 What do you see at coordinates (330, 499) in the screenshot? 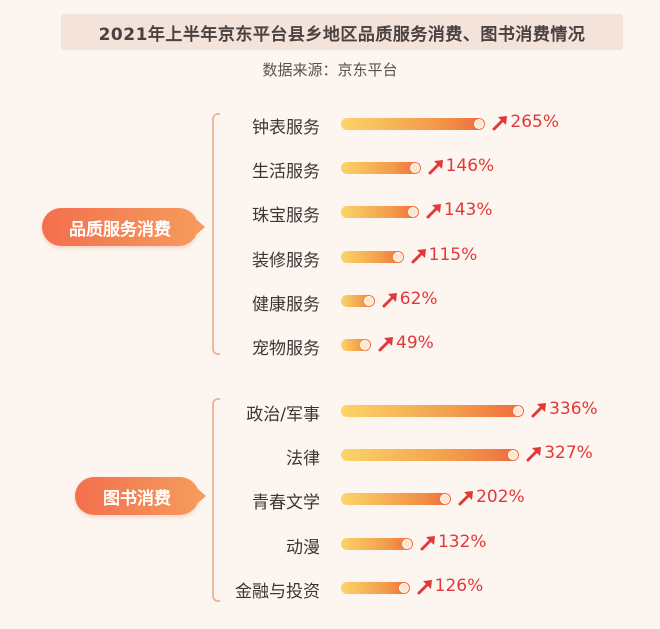
I see `bar-row: 青春文学 202%` at bounding box center [330, 499].